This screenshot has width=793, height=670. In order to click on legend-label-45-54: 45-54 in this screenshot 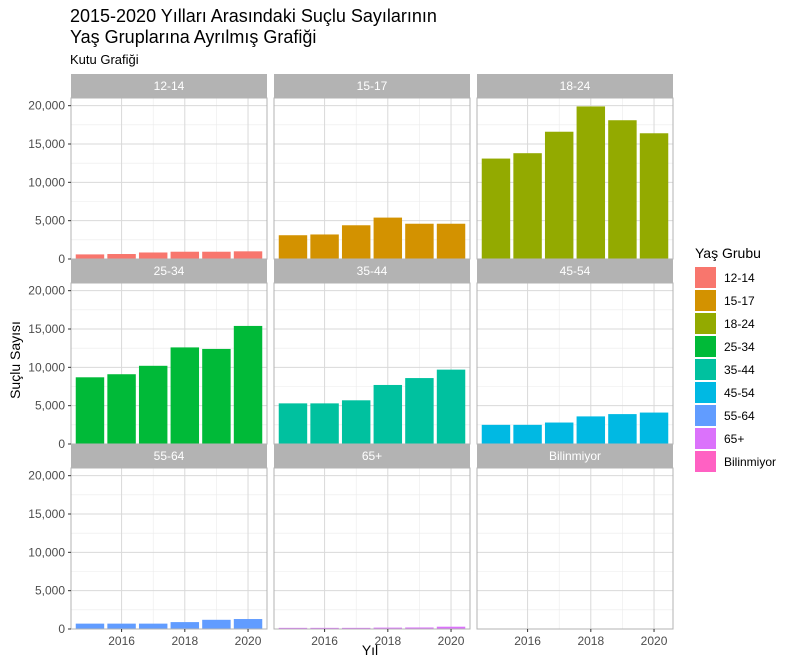, I will do `click(739, 393)`.